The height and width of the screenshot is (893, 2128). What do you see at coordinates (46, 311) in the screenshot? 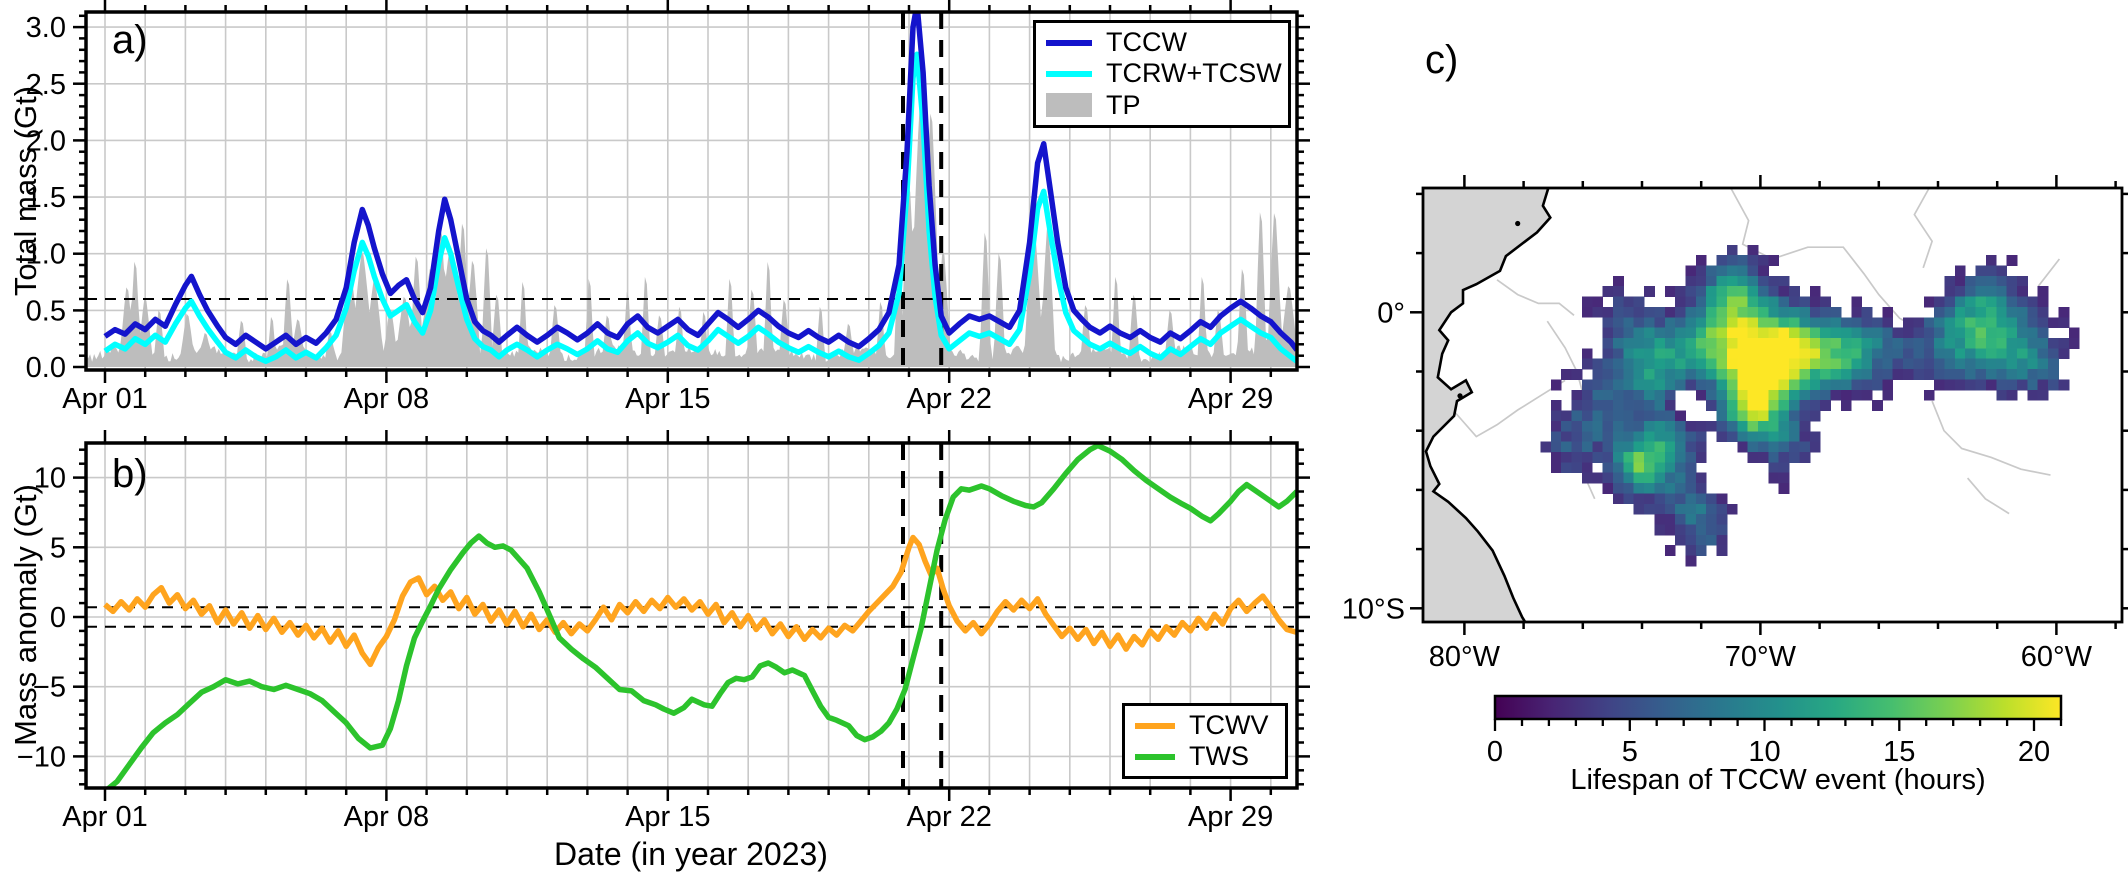
I see `panel-a-y-tick-label: 0.5` at bounding box center [46, 311].